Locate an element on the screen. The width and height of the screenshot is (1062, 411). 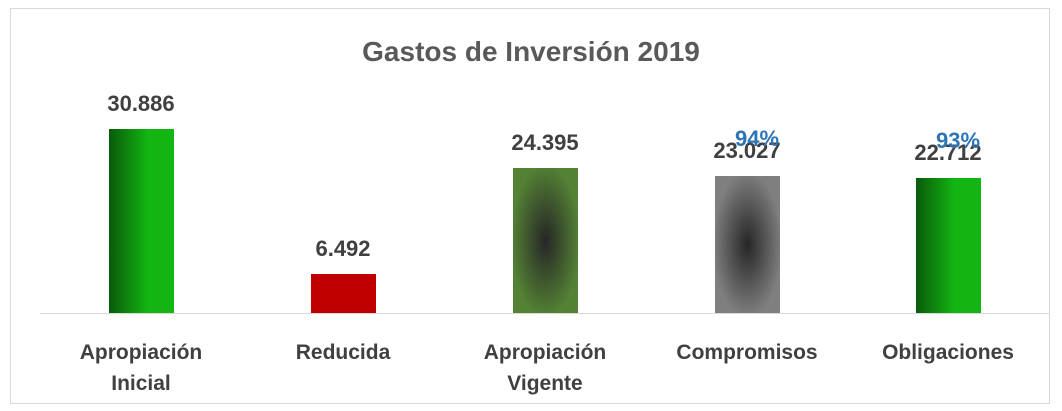
data-label: 24.395 is located at coordinates (545, 142).